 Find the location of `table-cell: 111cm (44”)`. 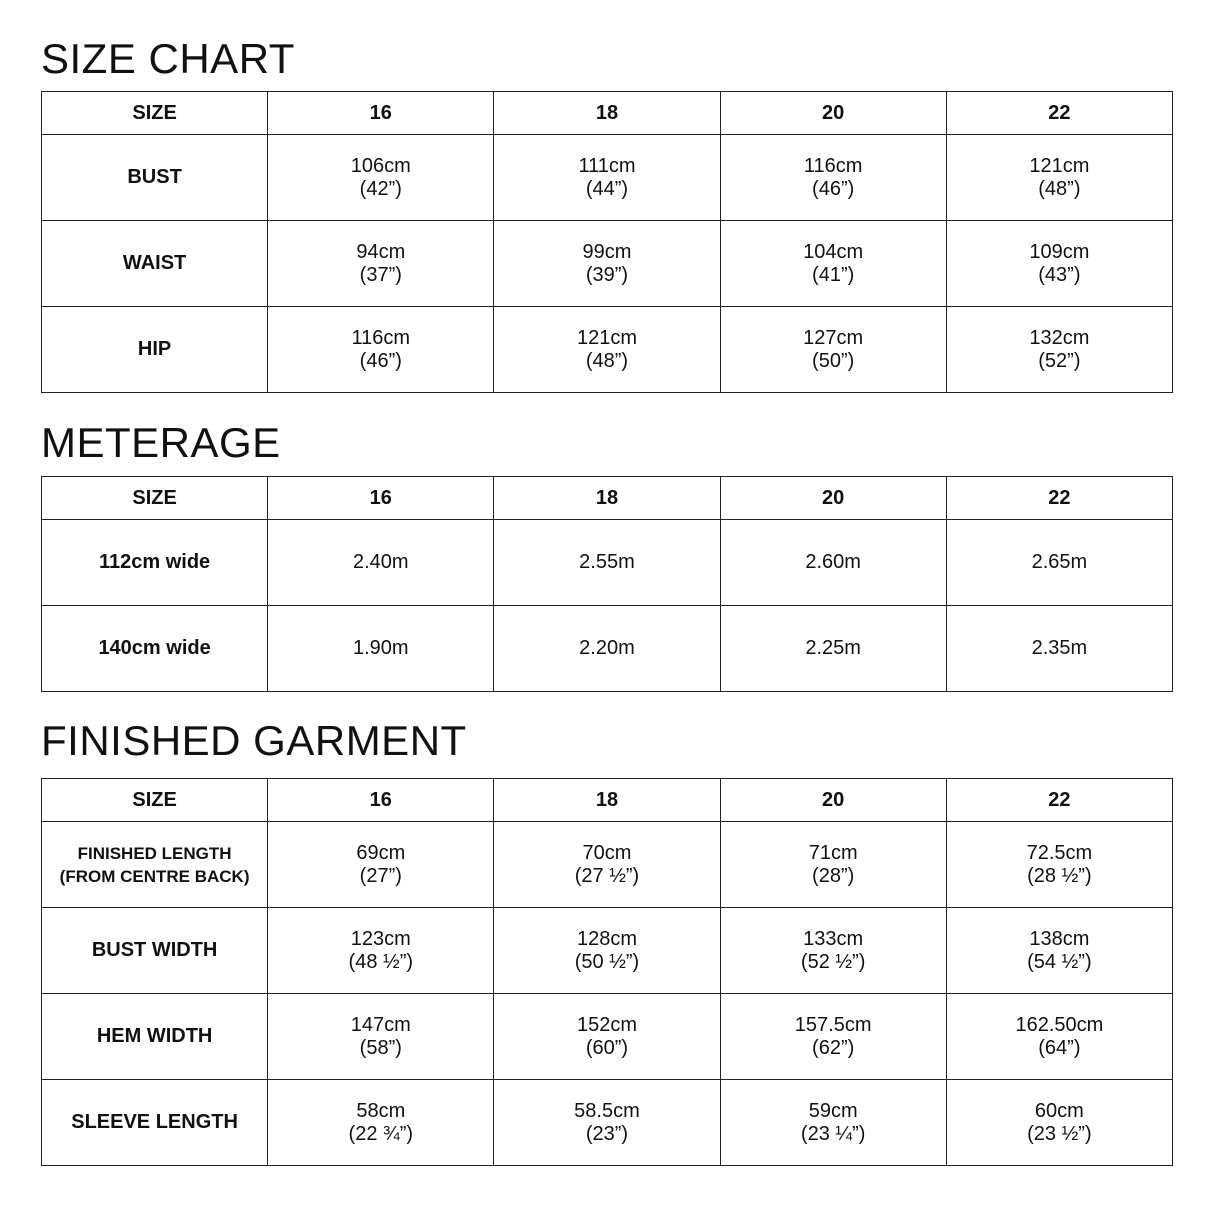

table-cell: 111cm (44”) is located at coordinates (607, 177).